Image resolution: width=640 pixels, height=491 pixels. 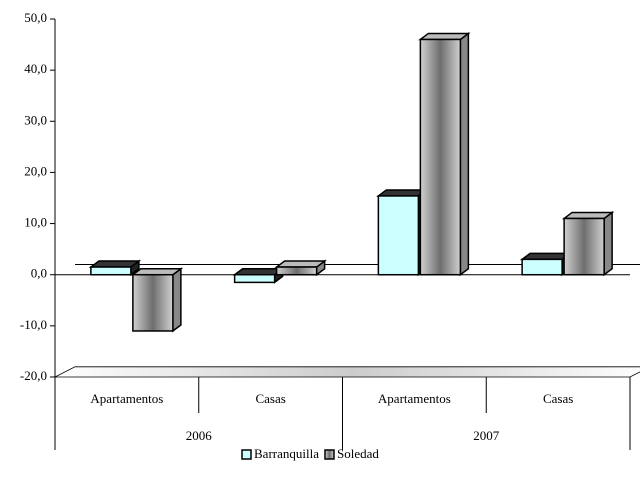 What do you see at coordinates (35, 170) in the screenshot?
I see `y-tick-label: 20,0` at bounding box center [35, 170].